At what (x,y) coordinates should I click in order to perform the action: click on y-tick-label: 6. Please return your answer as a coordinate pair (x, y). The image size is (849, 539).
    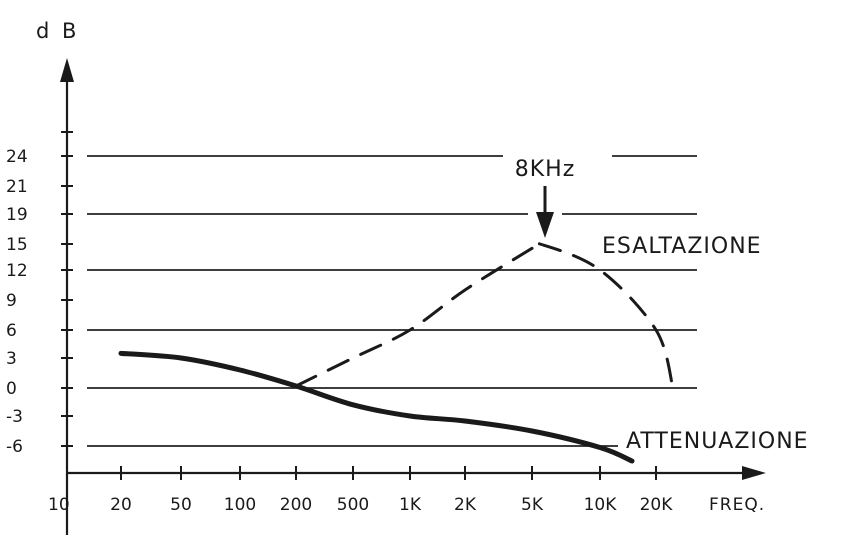
    Looking at the image, I should click on (11, 331).